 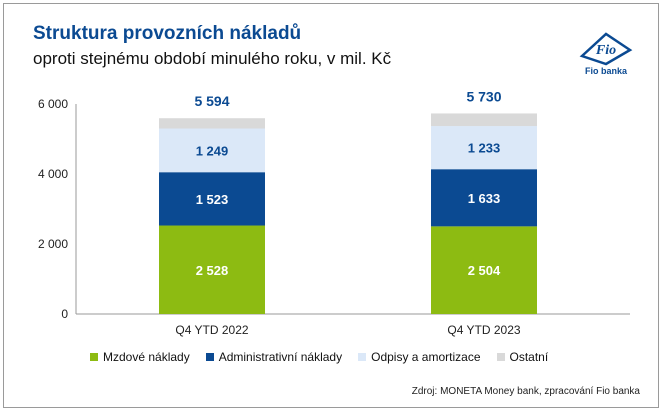 I want to click on data-label: 2 504, so click(x=484, y=270).